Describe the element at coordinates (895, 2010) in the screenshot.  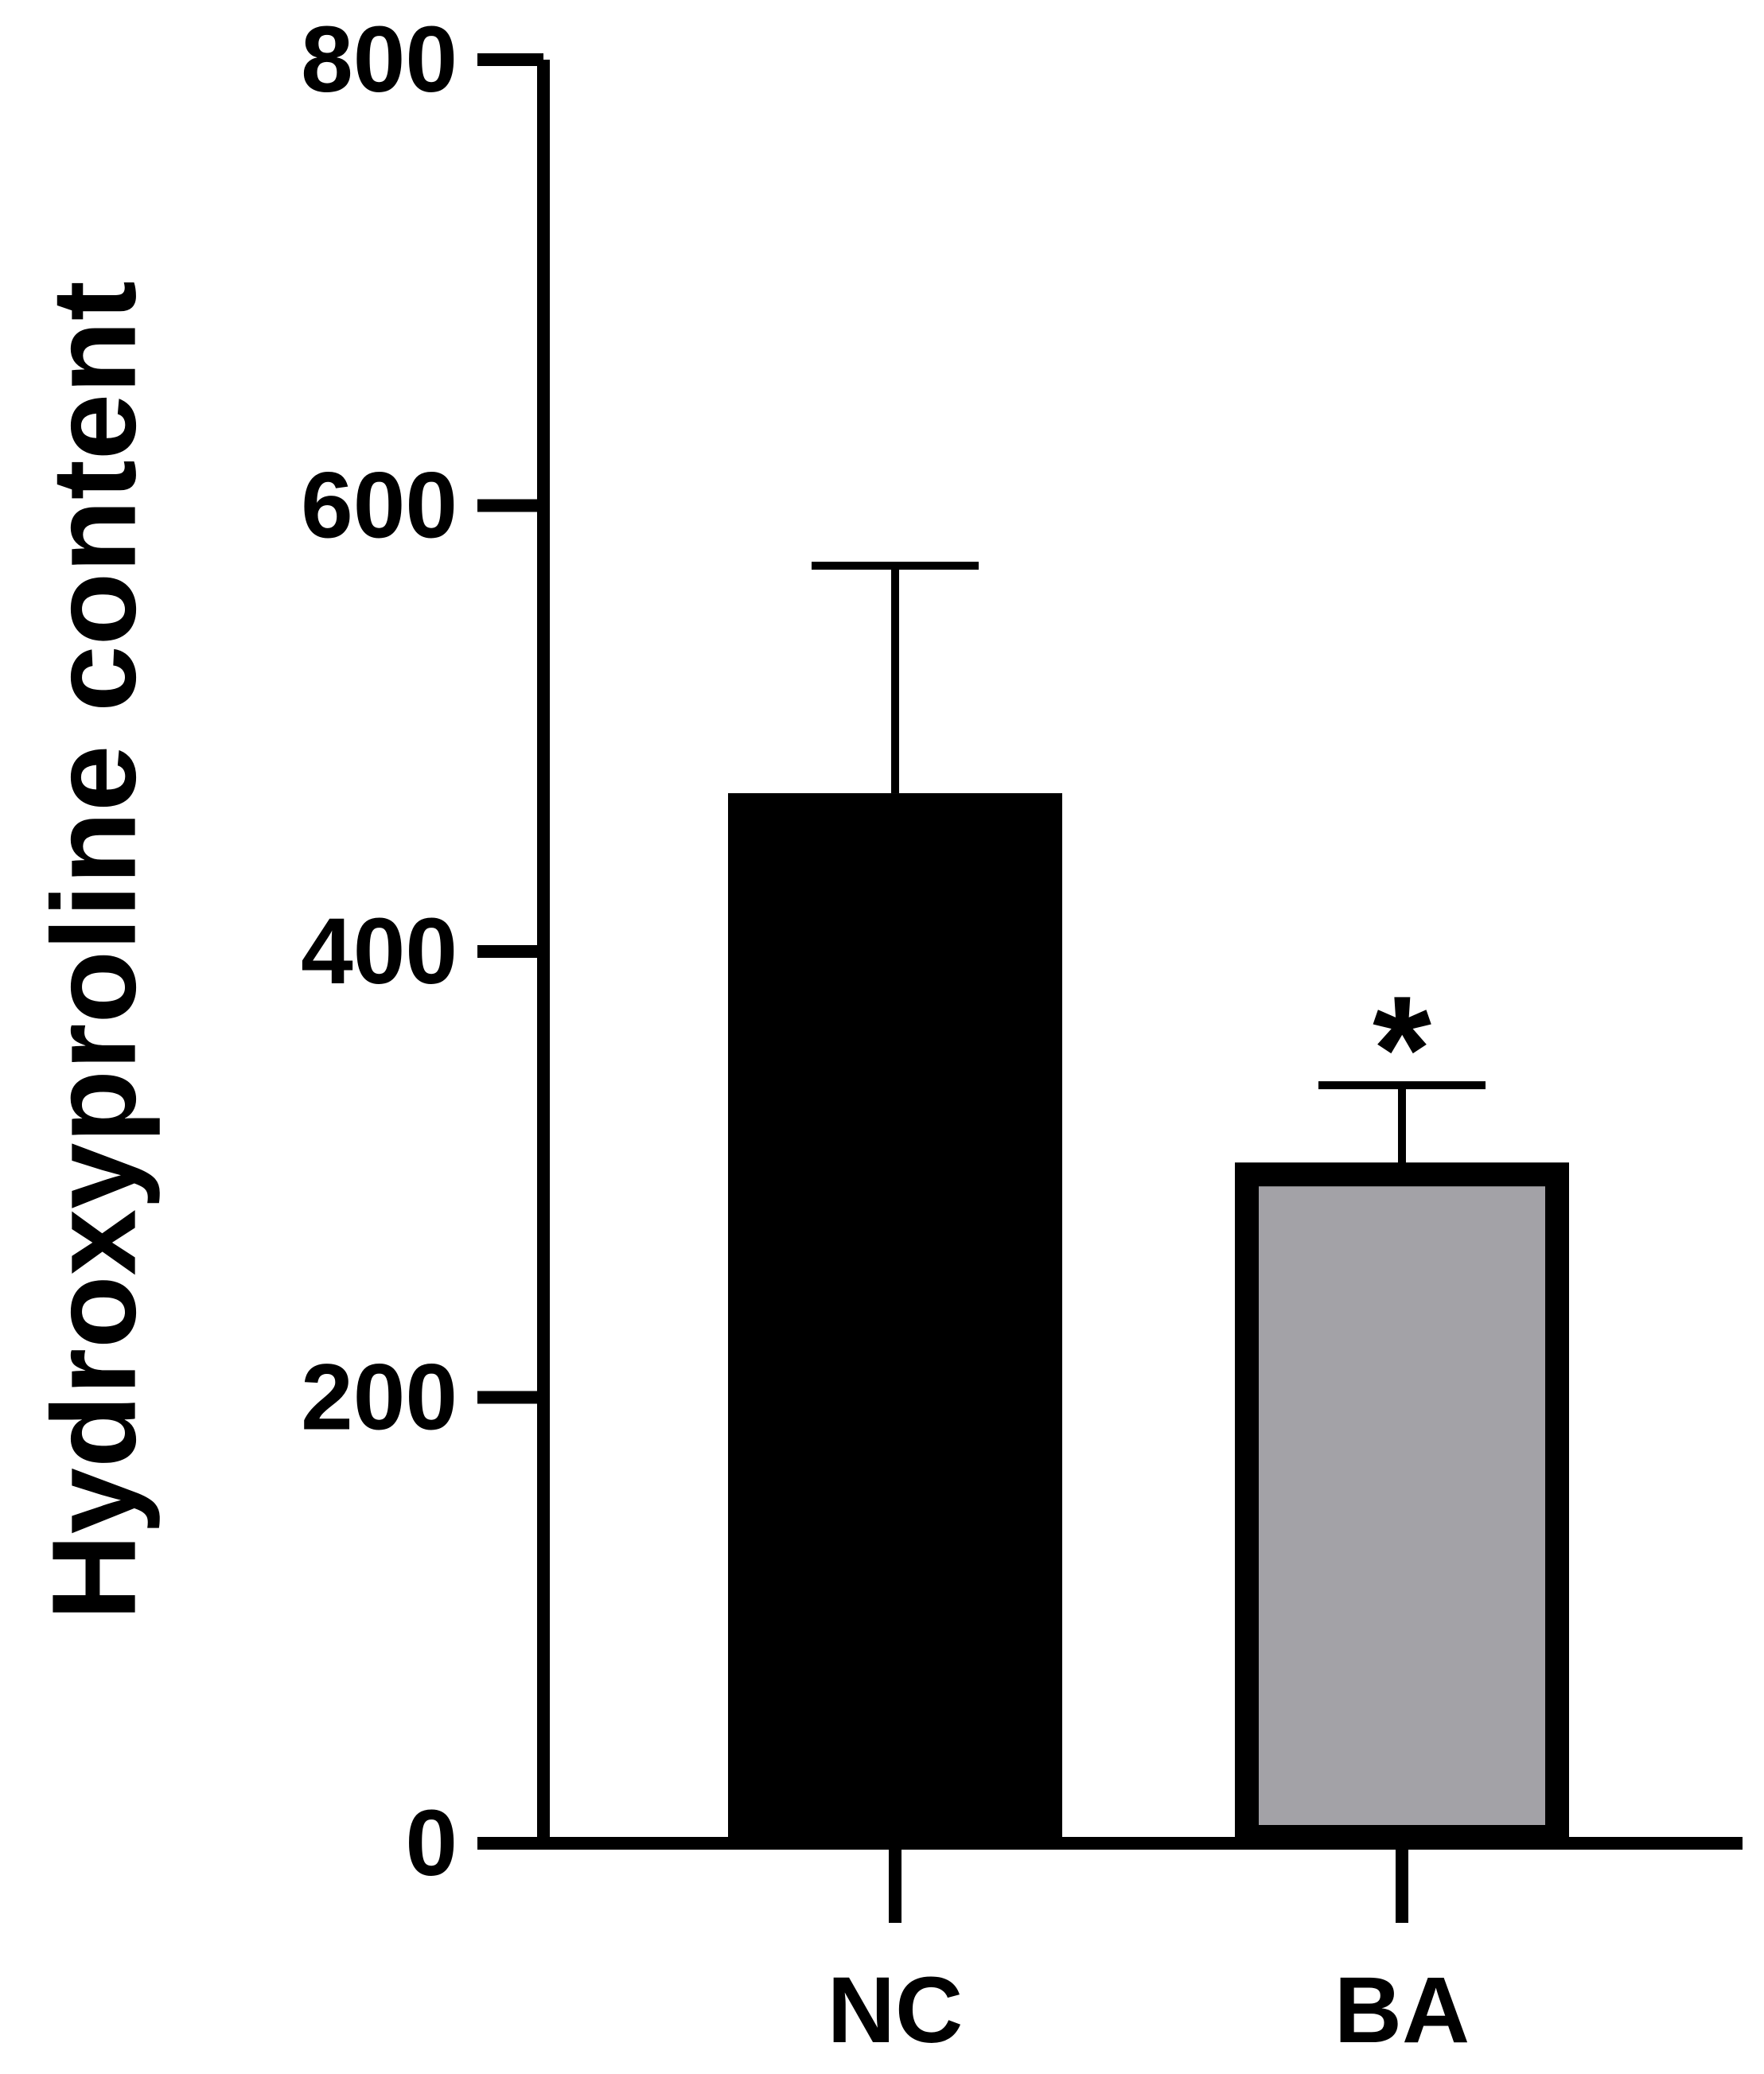
I see `x-tick-label: NC` at that location.